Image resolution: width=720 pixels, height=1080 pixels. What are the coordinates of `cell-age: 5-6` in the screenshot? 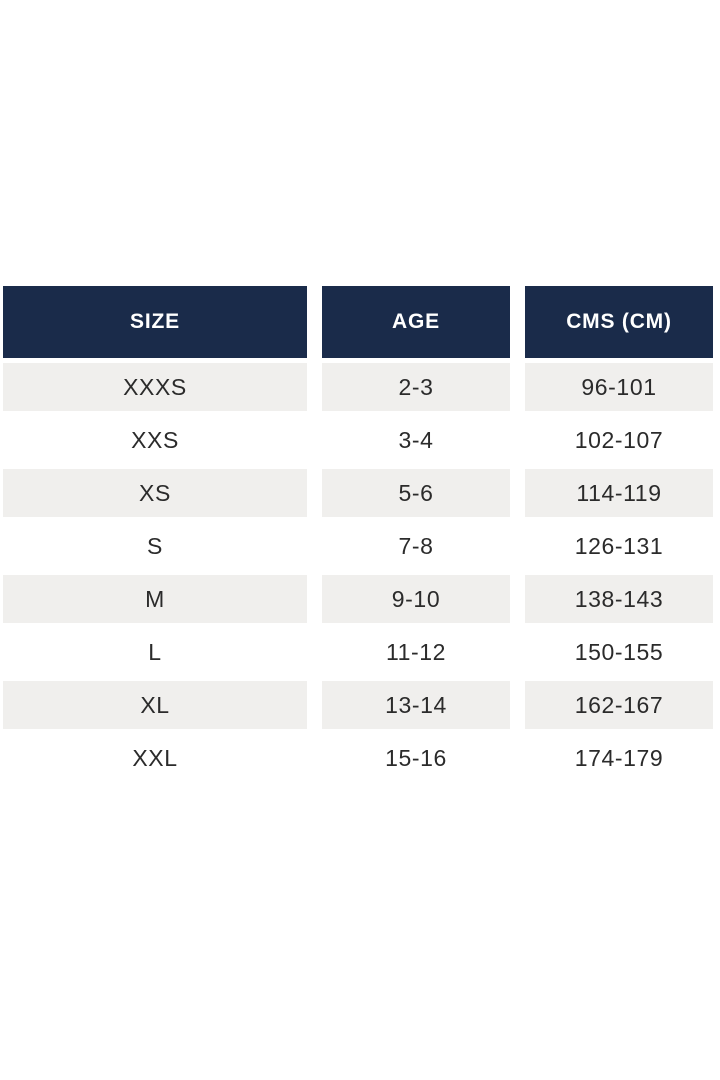 It's located at (416, 493).